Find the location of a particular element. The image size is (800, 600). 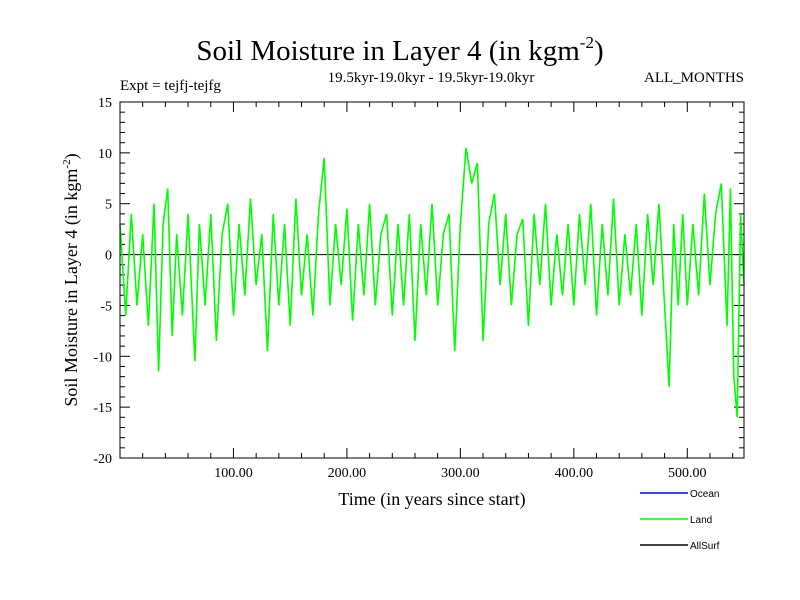

y-tick-label: 0 is located at coordinates (108, 256).